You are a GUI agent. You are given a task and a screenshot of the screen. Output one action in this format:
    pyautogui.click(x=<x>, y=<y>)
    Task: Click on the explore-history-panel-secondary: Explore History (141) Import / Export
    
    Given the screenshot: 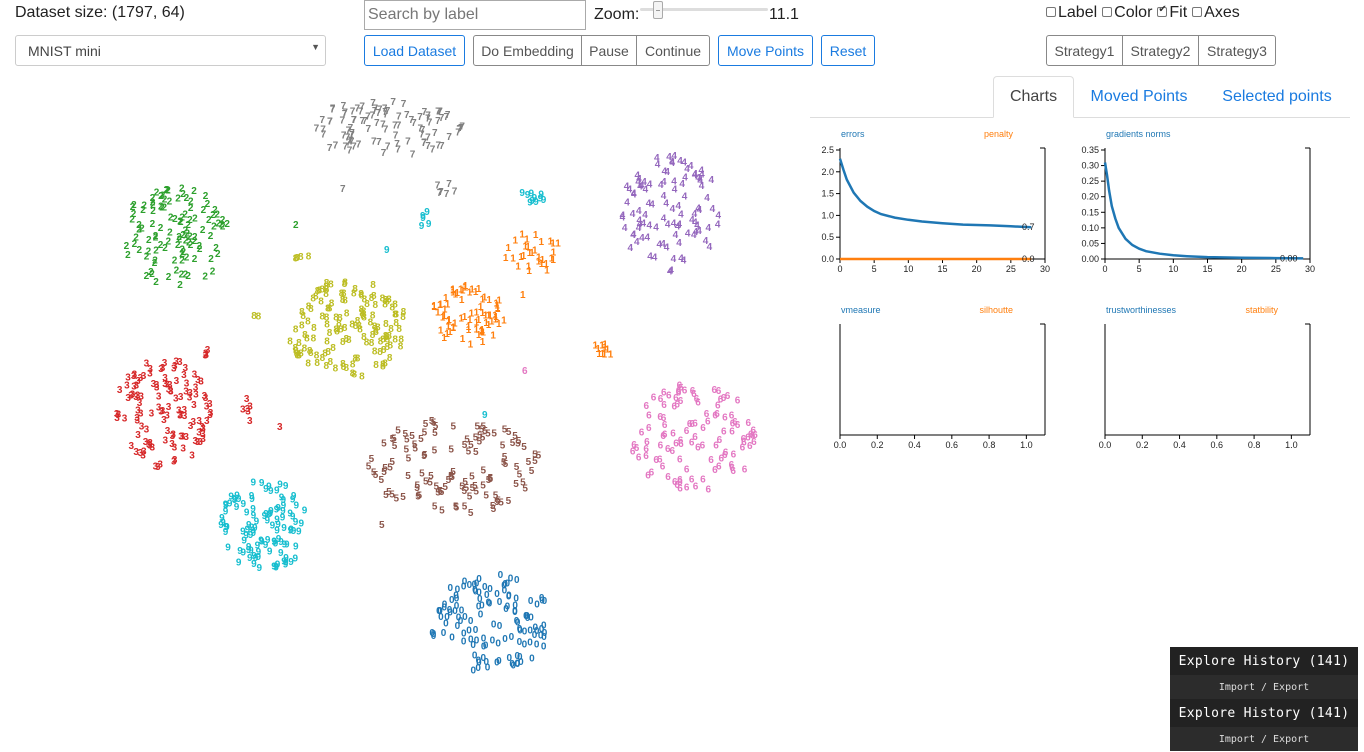 What is the action you would take?
    pyautogui.click(x=1264, y=725)
    